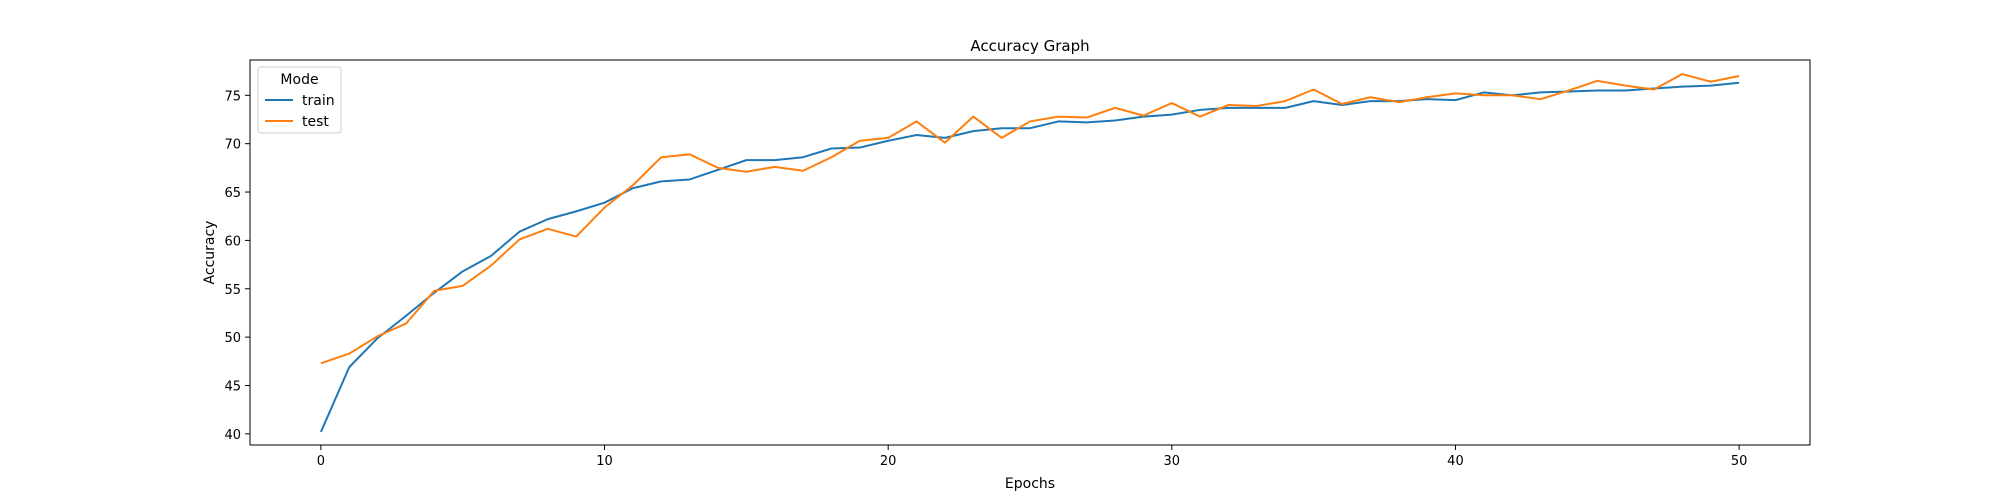  What do you see at coordinates (299, 80) in the screenshot?
I see `legend-title: Mode` at bounding box center [299, 80].